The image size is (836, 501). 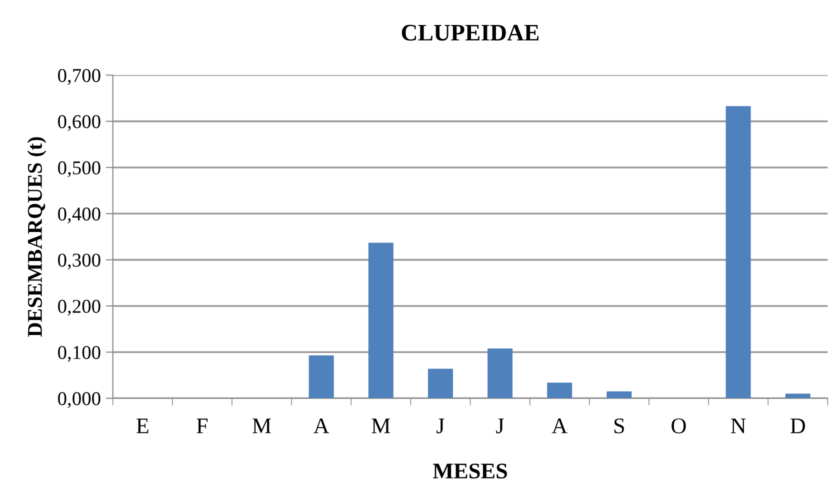 What do you see at coordinates (142, 426) in the screenshot?
I see `x-tick-label: E` at bounding box center [142, 426].